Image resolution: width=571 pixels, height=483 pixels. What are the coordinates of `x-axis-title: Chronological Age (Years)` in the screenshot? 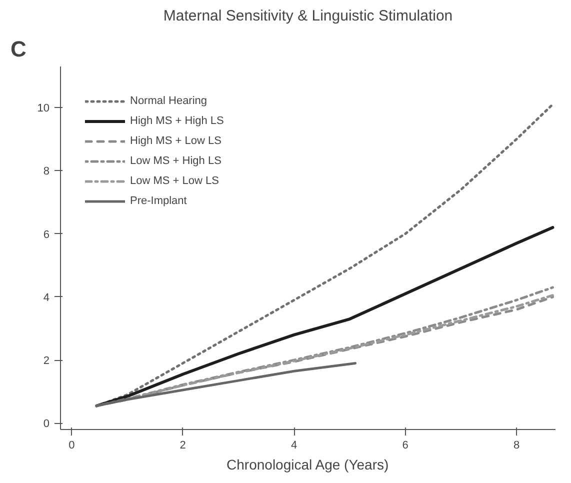 It's located at (307, 464).